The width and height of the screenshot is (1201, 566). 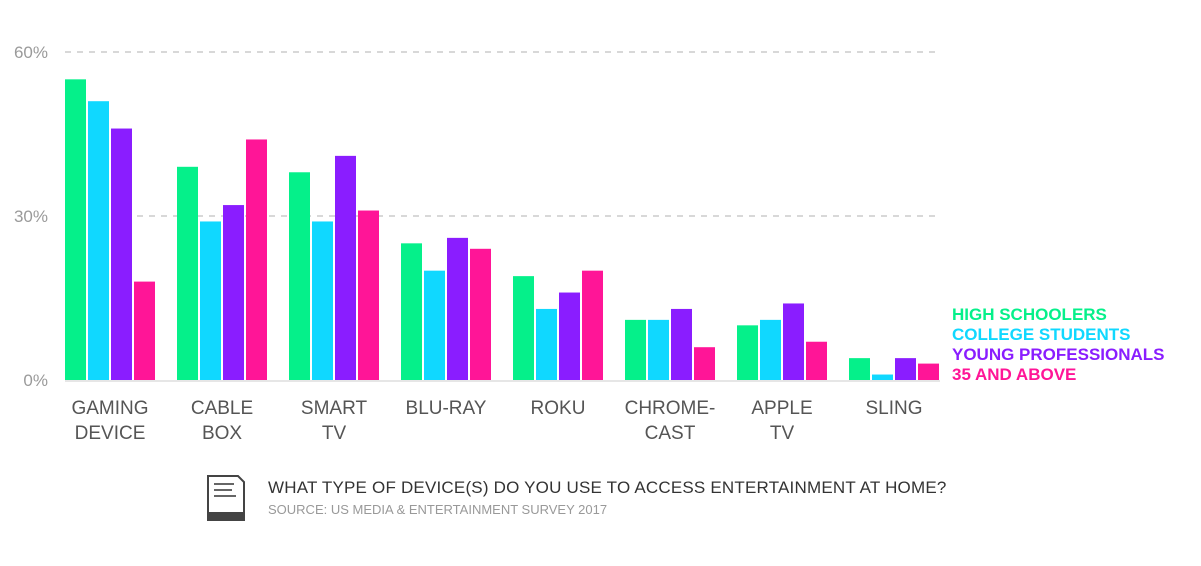 I want to click on x-category-label: ROKU, so click(x=558, y=408).